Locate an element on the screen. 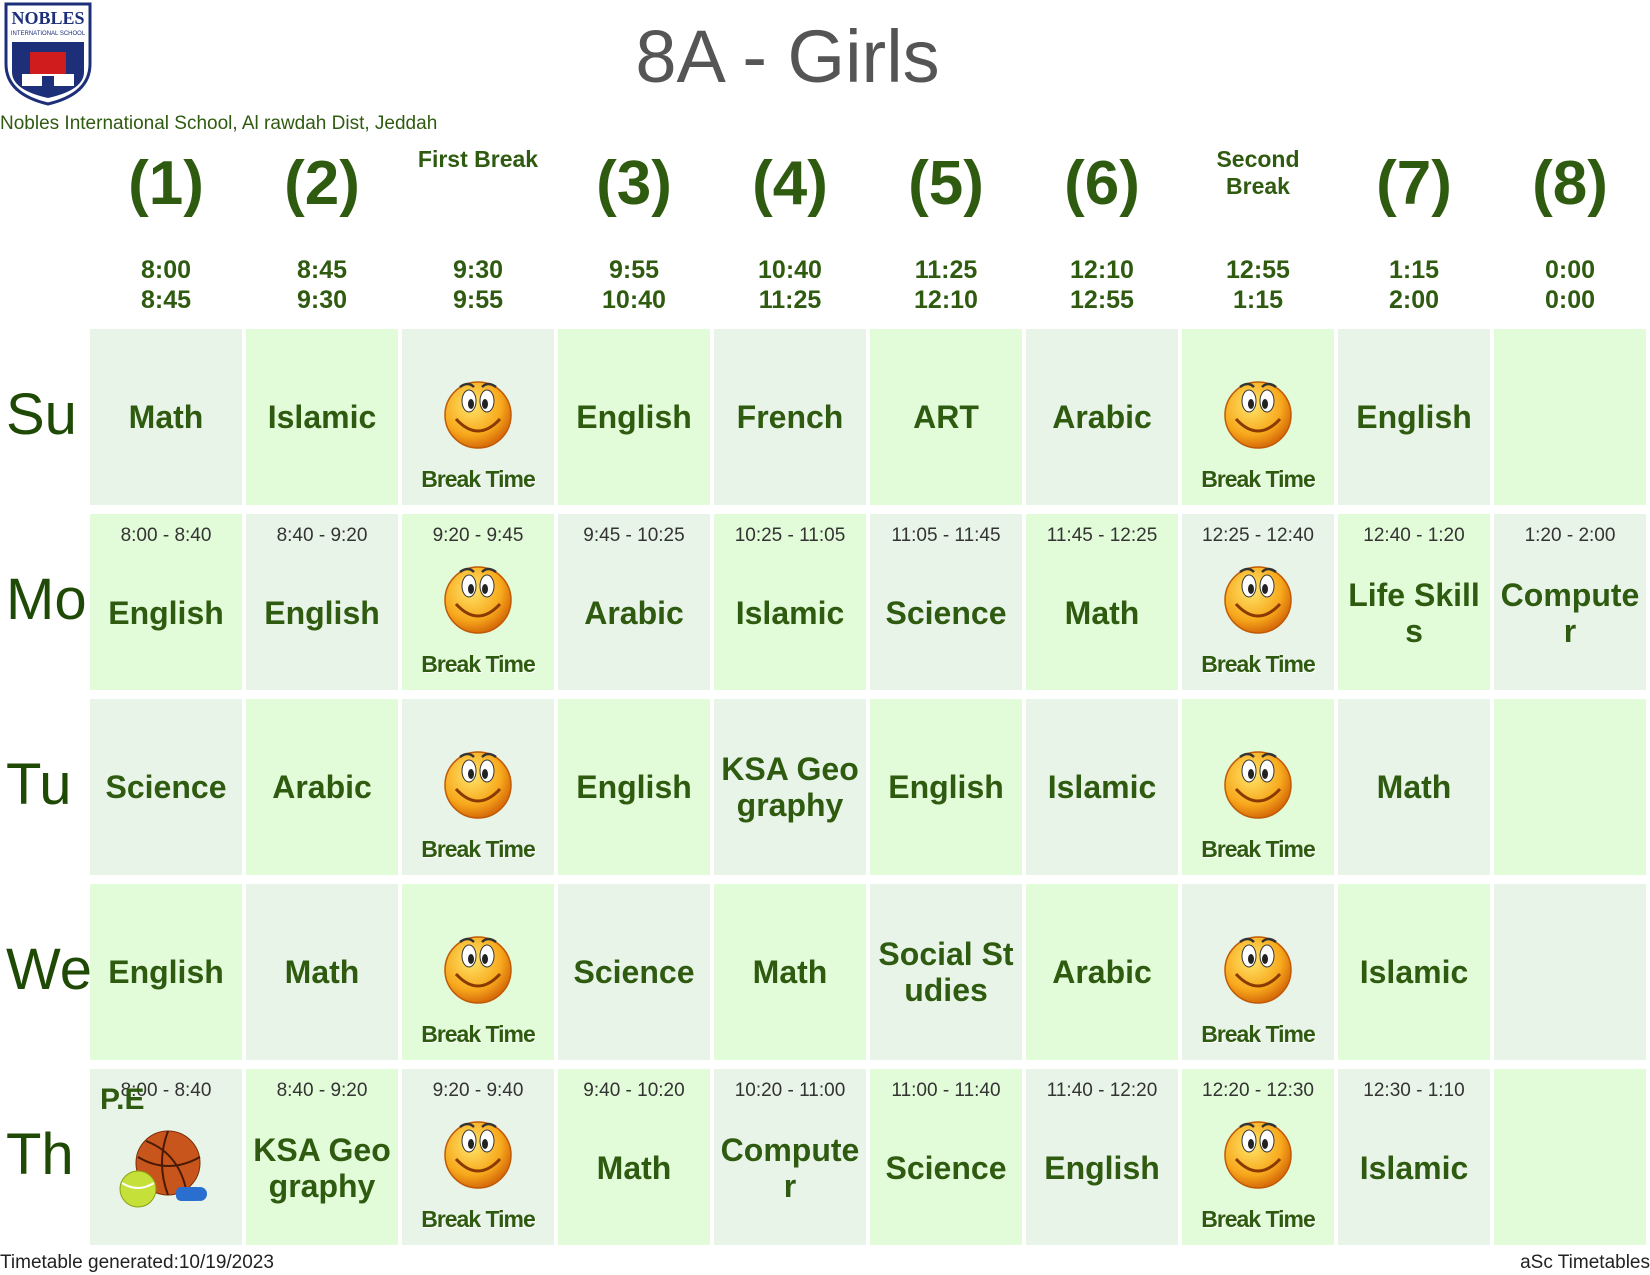 The image size is (1650, 1275). column-times: 12:55 1:15 is located at coordinates (1258, 285).